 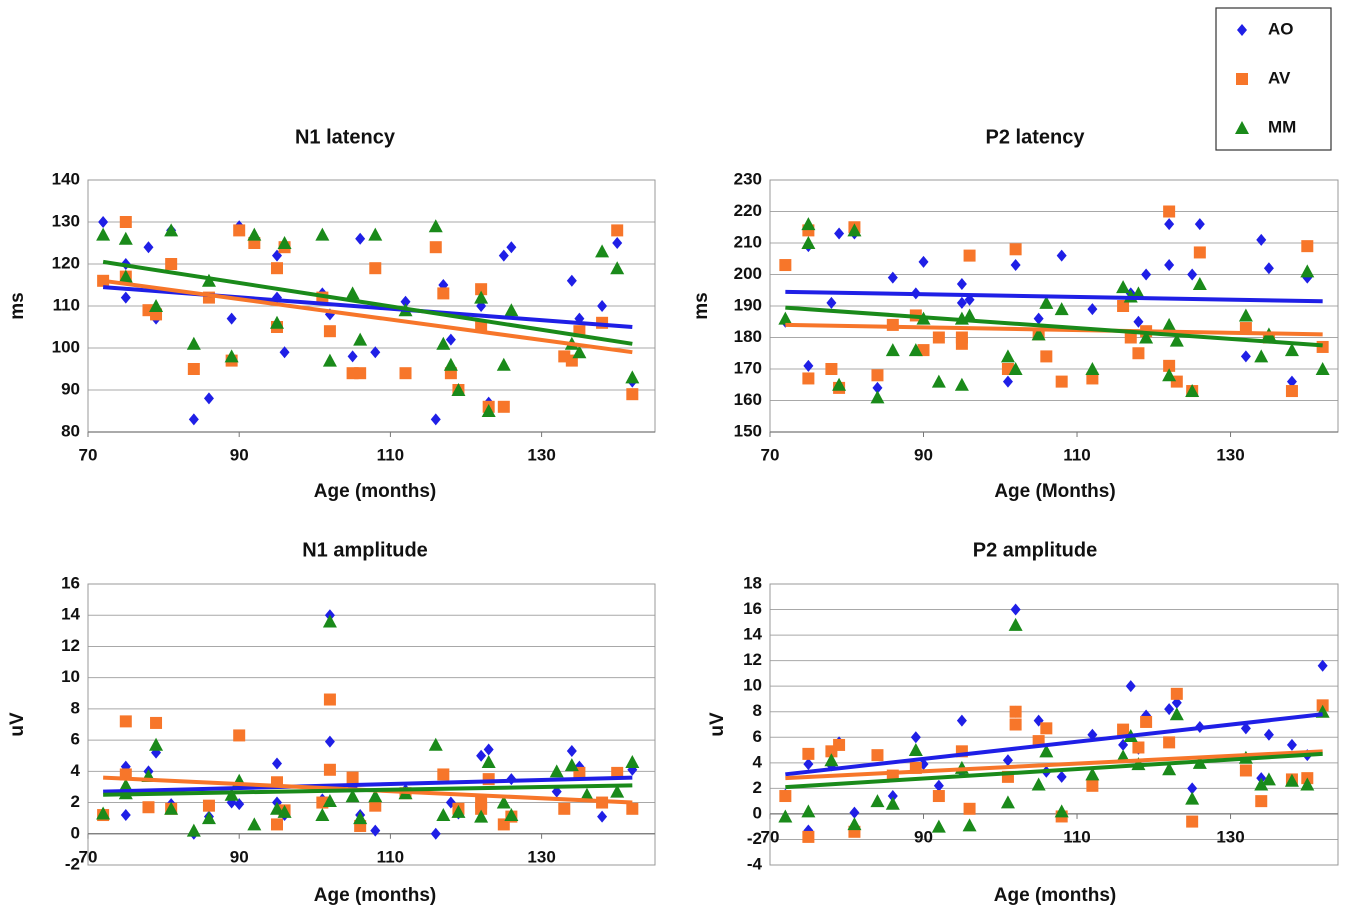 What do you see at coordinates (239, 856) in the screenshot?
I see `x-tick-label: 90` at bounding box center [239, 856].